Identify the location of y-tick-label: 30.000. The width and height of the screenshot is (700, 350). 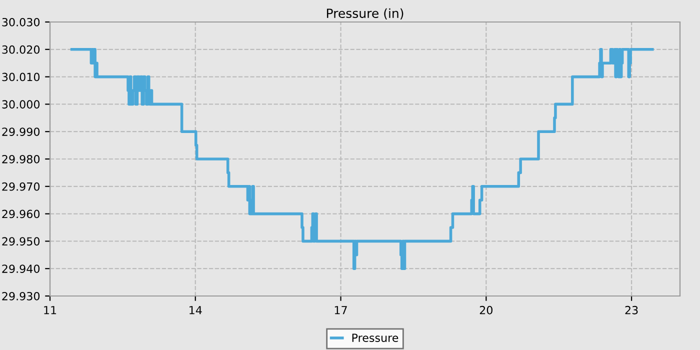
(21, 104).